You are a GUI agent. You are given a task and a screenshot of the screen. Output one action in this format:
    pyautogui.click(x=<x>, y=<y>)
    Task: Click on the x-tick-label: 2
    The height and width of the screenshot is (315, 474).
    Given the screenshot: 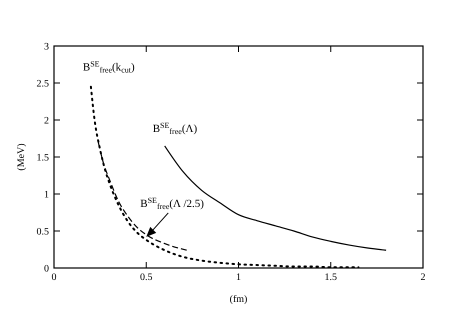 What is the action you would take?
    pyautogui.click(x=423, y=277)
    